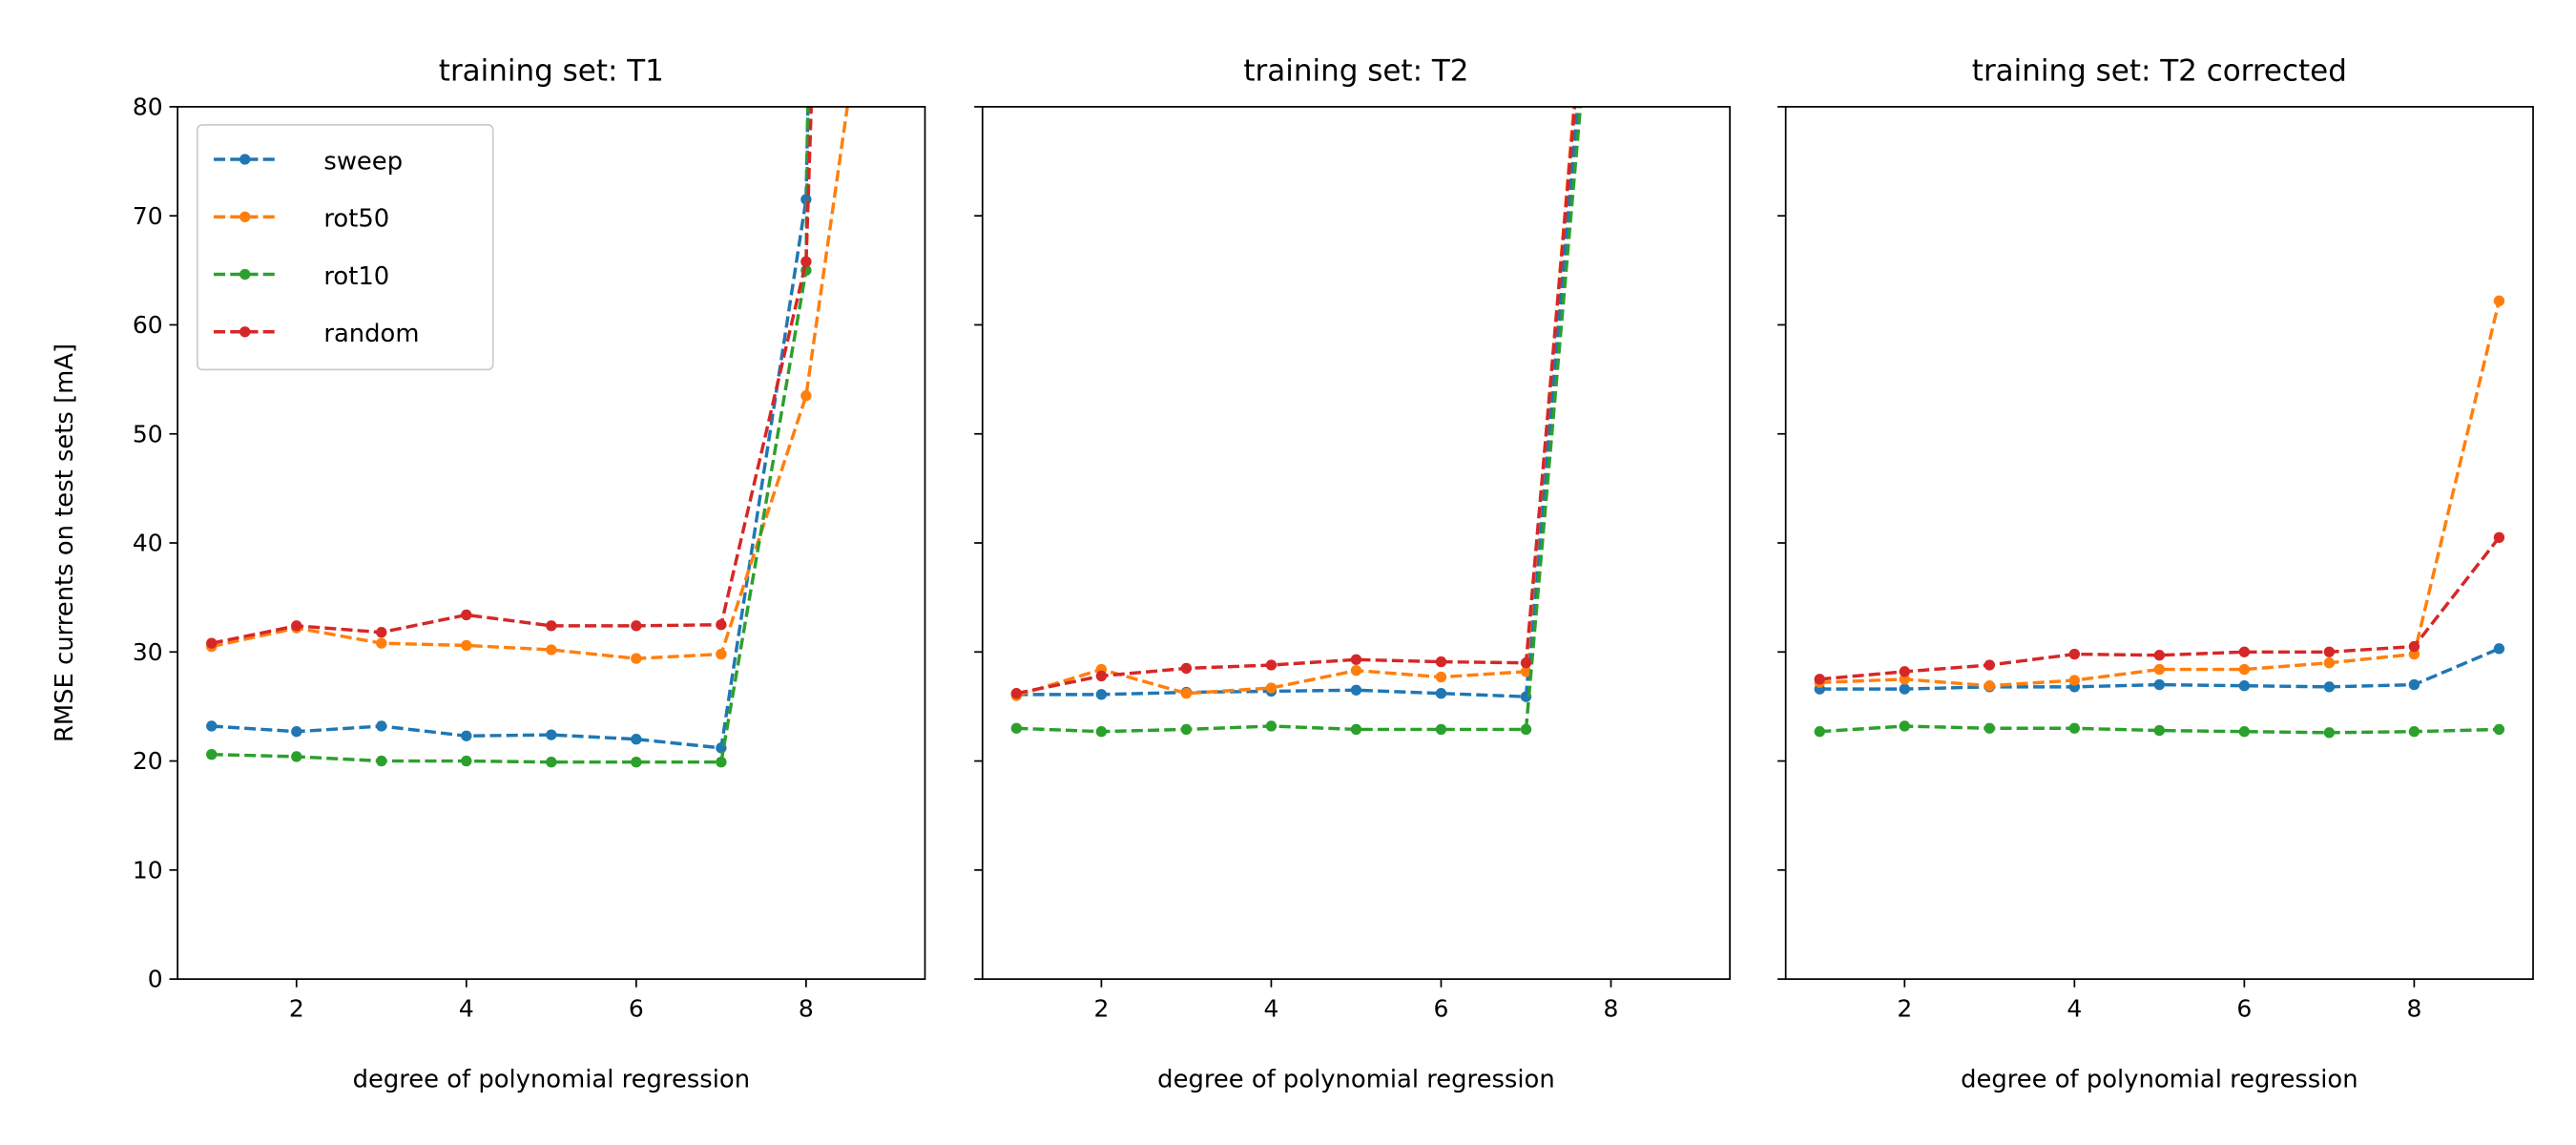 This screenshot has width=2576, height=1145. What do you see at coordinates (1270, 1009) in the screenshot?
I see `x-tick-label: 4` at bounding box center [1270, 1009].